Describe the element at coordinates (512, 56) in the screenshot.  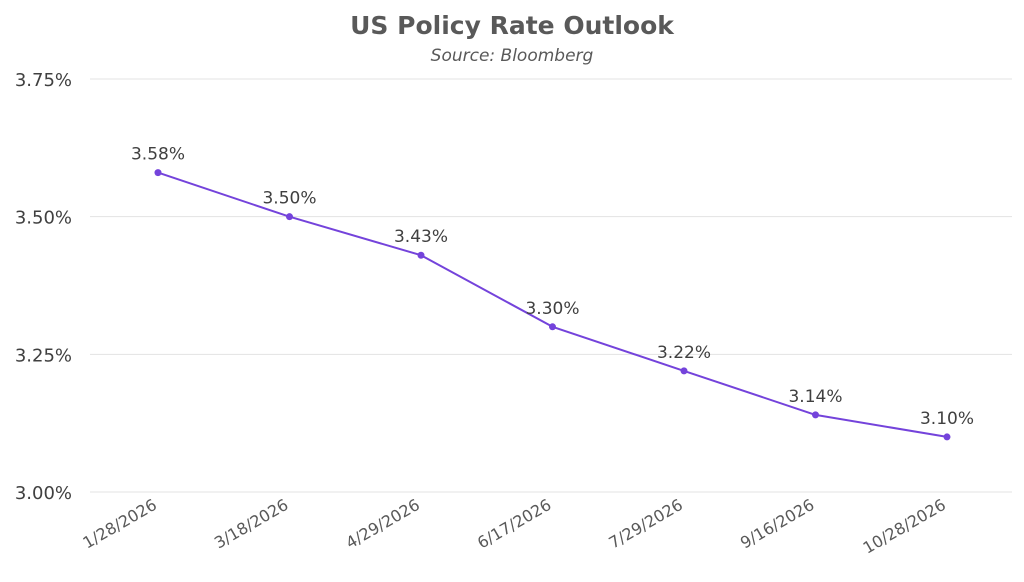
I see `chart-subtitle: Source: Bloomberg` at that location.